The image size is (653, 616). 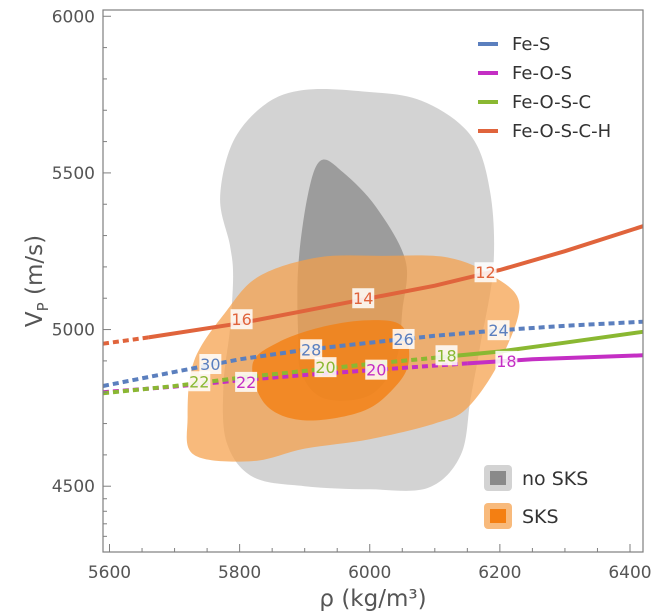 What do you see at coordinates (561, 131) in the screenshot?
I see `legend-label: Fe-O-S-C-H` at bounding box center [561, 131].